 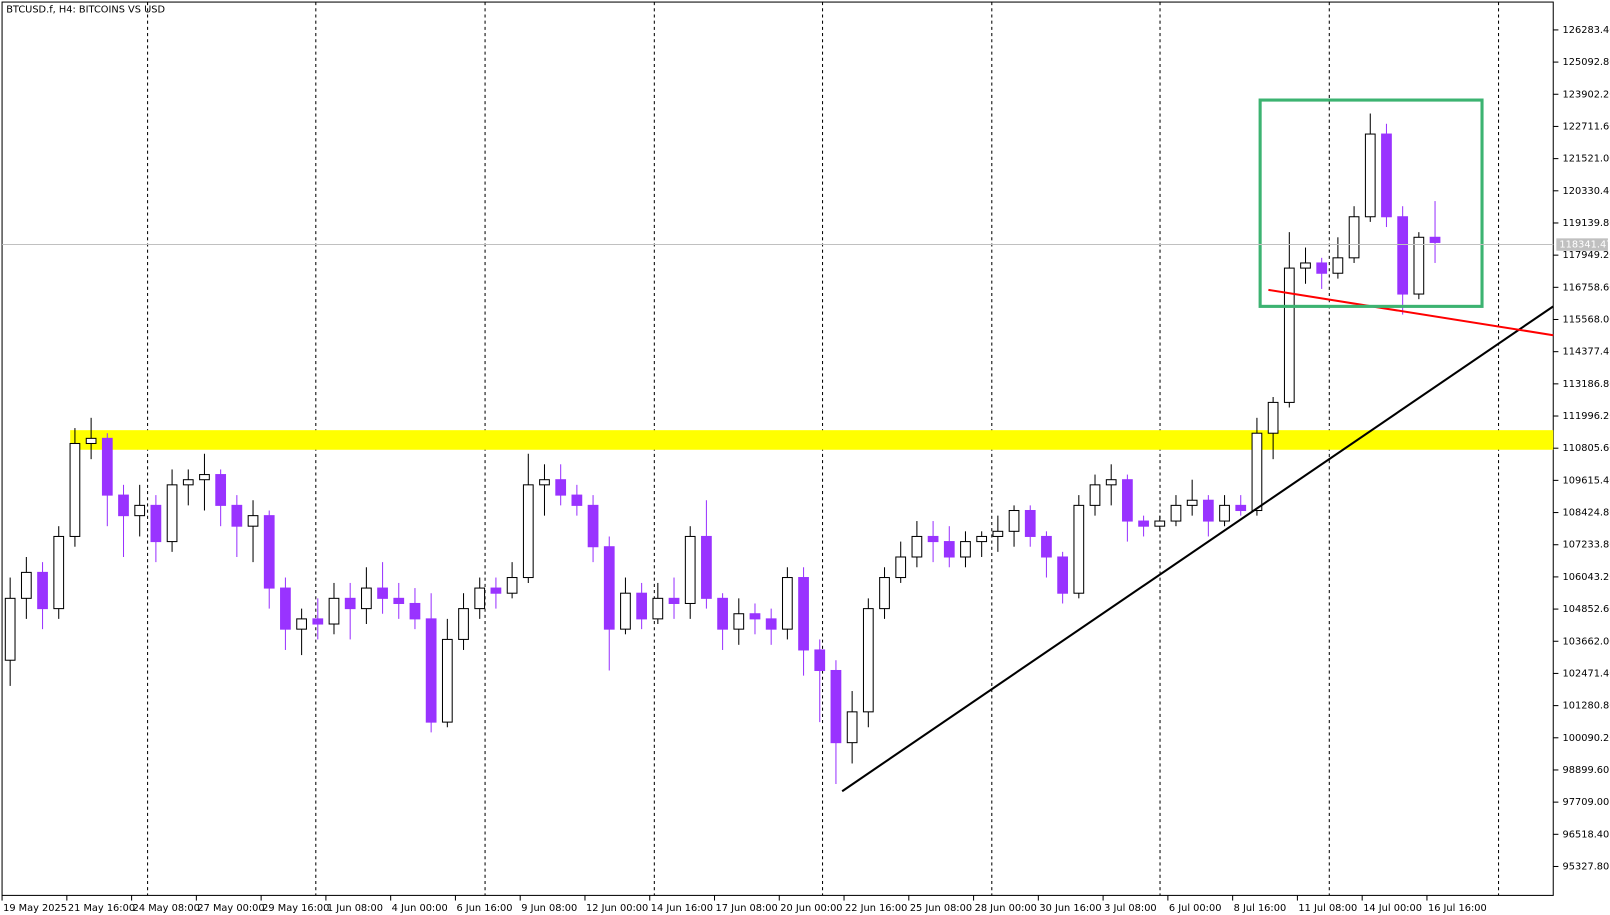 What do you see at coordinates (295, 908) in the screenshot?
I see `x-tick-label: 29 May 16:00` at bounding box center [295, 908].